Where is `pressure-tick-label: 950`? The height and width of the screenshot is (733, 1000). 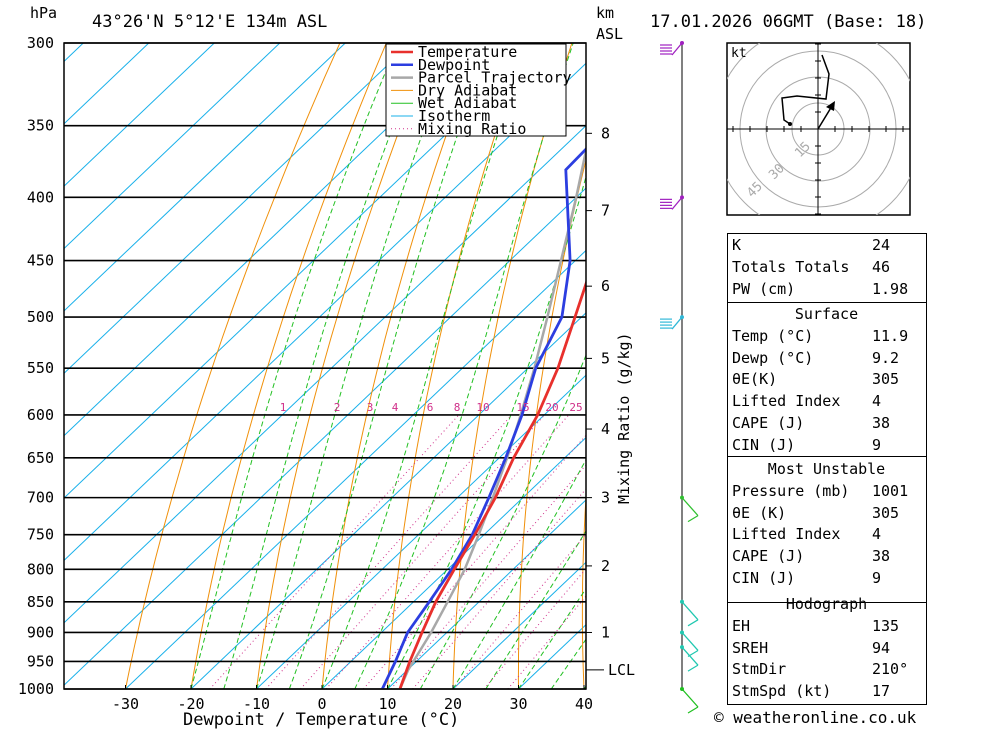
pressure-tick-label: 950 is located at coordinates (40, 661).